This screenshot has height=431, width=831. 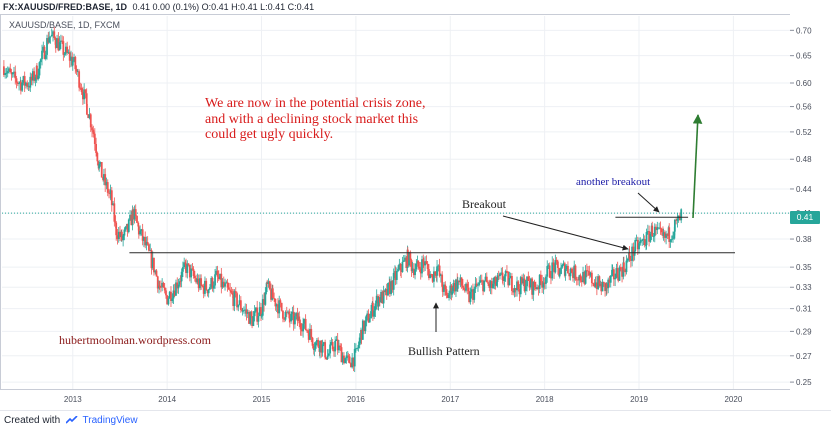 What do you see at coordinates (73, 399) in the screenshot?
I see `x-tick-label: 2013` at bounding box center [73, 399].